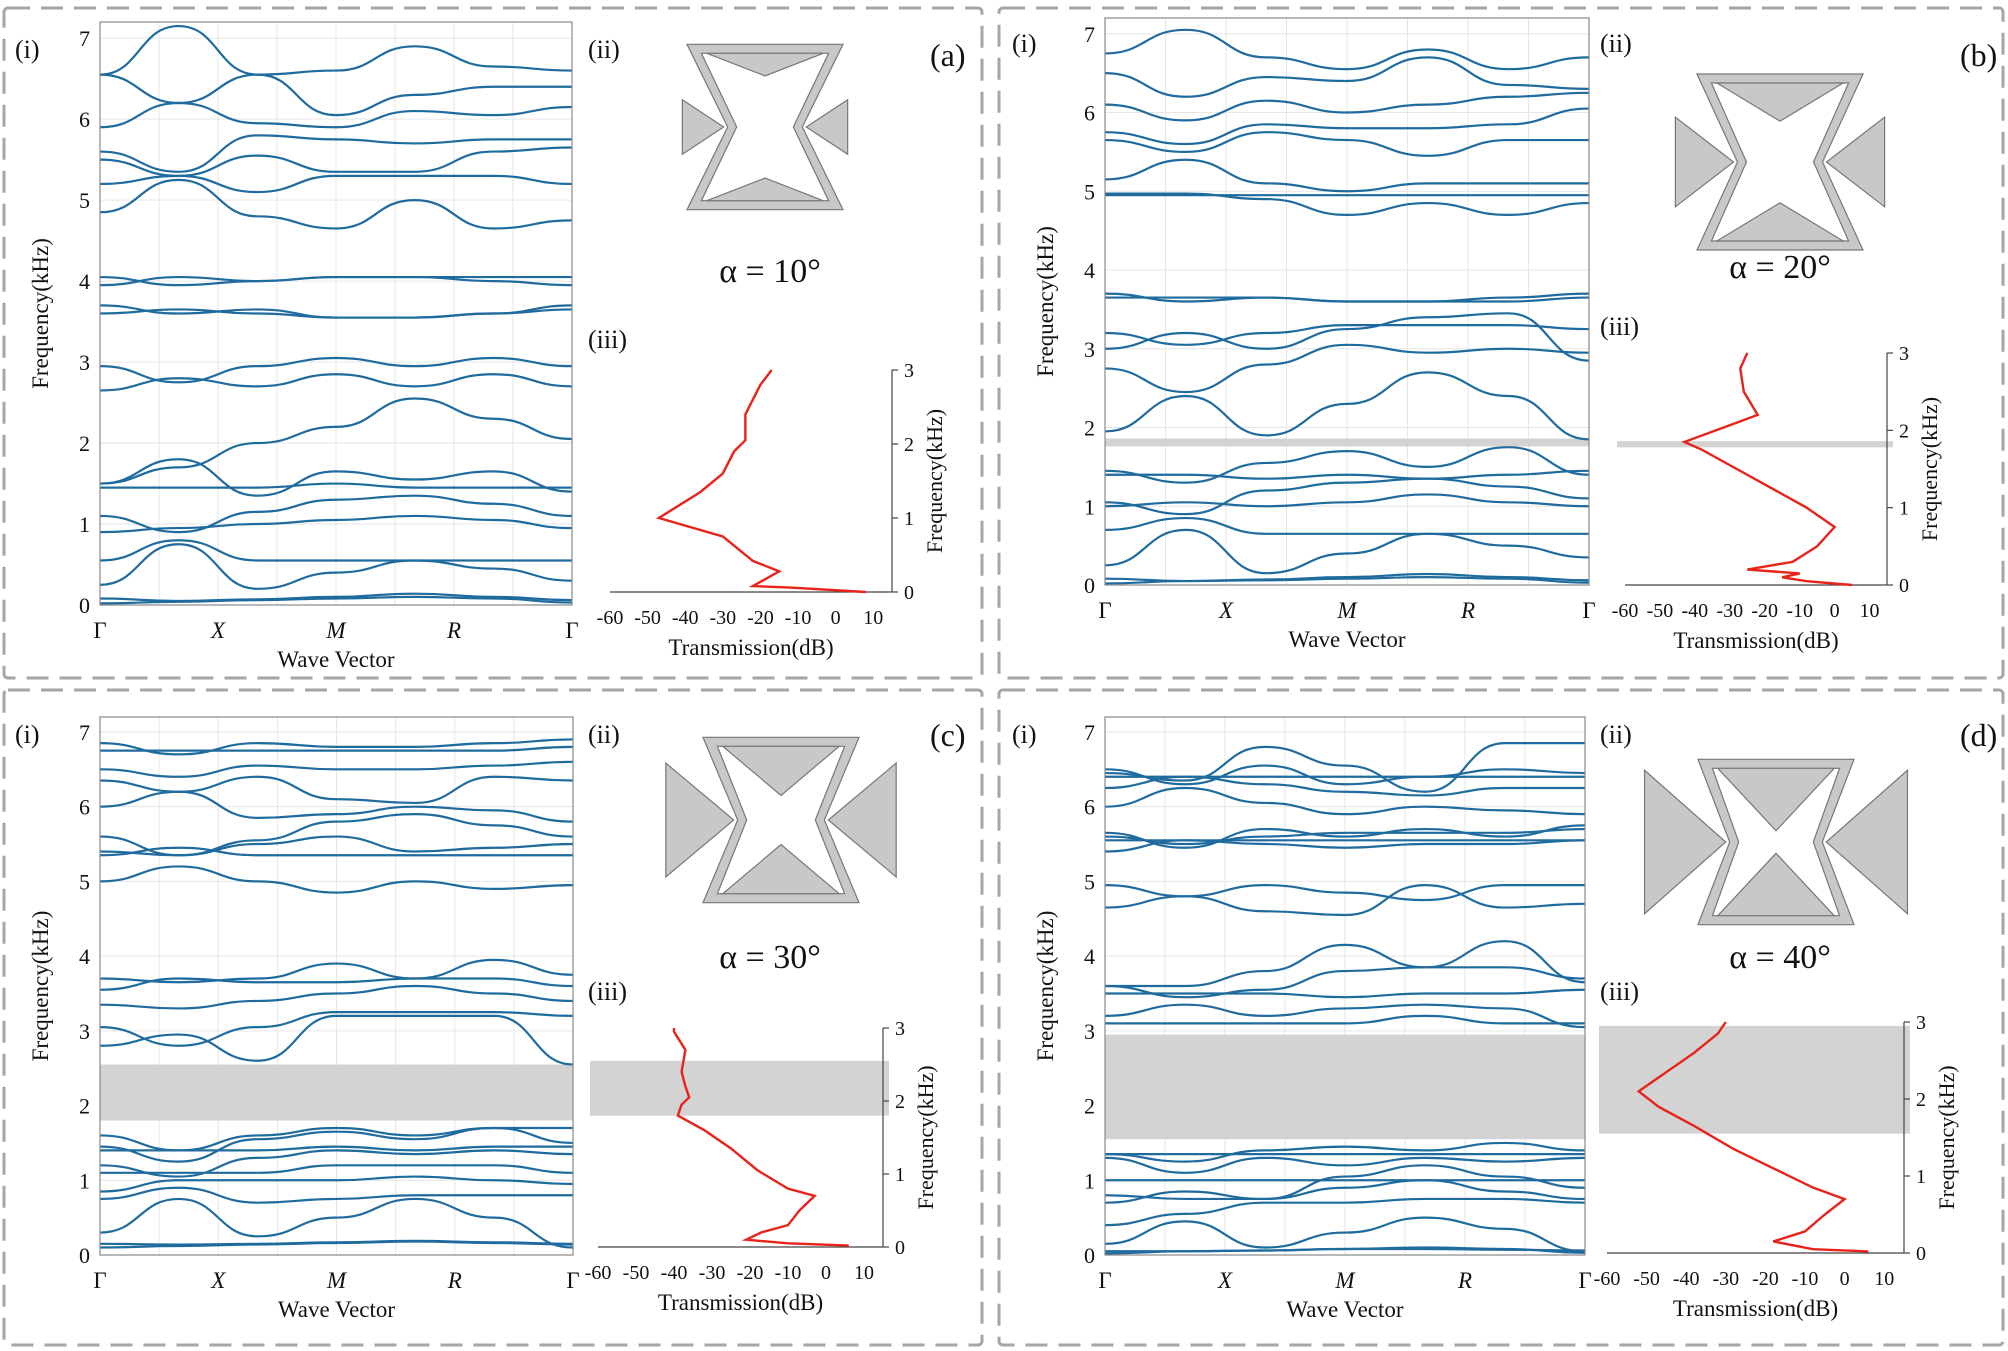 The height and width of the screenshot is (1351, 2008). Describe the element at coordinates (1776, 884) in the screenshot. I see `resonator-triangle-bottom` at that location.